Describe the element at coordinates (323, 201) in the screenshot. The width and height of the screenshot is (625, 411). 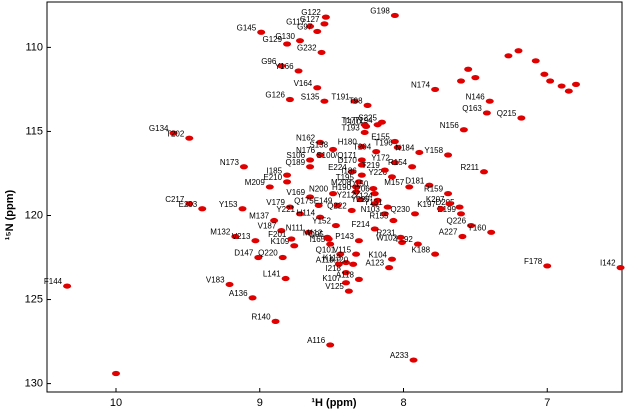
I see `peak-label: E149` at that location.